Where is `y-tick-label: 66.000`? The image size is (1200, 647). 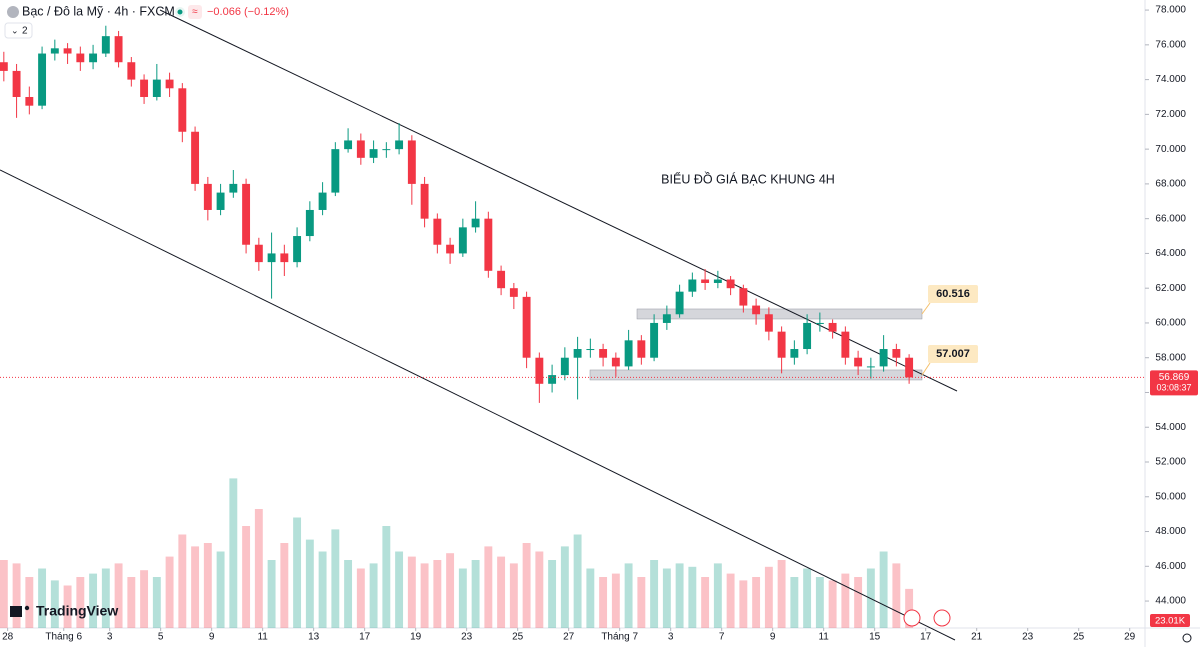
y-tick-label: 66.000 is located at coordinates (1170, 218).